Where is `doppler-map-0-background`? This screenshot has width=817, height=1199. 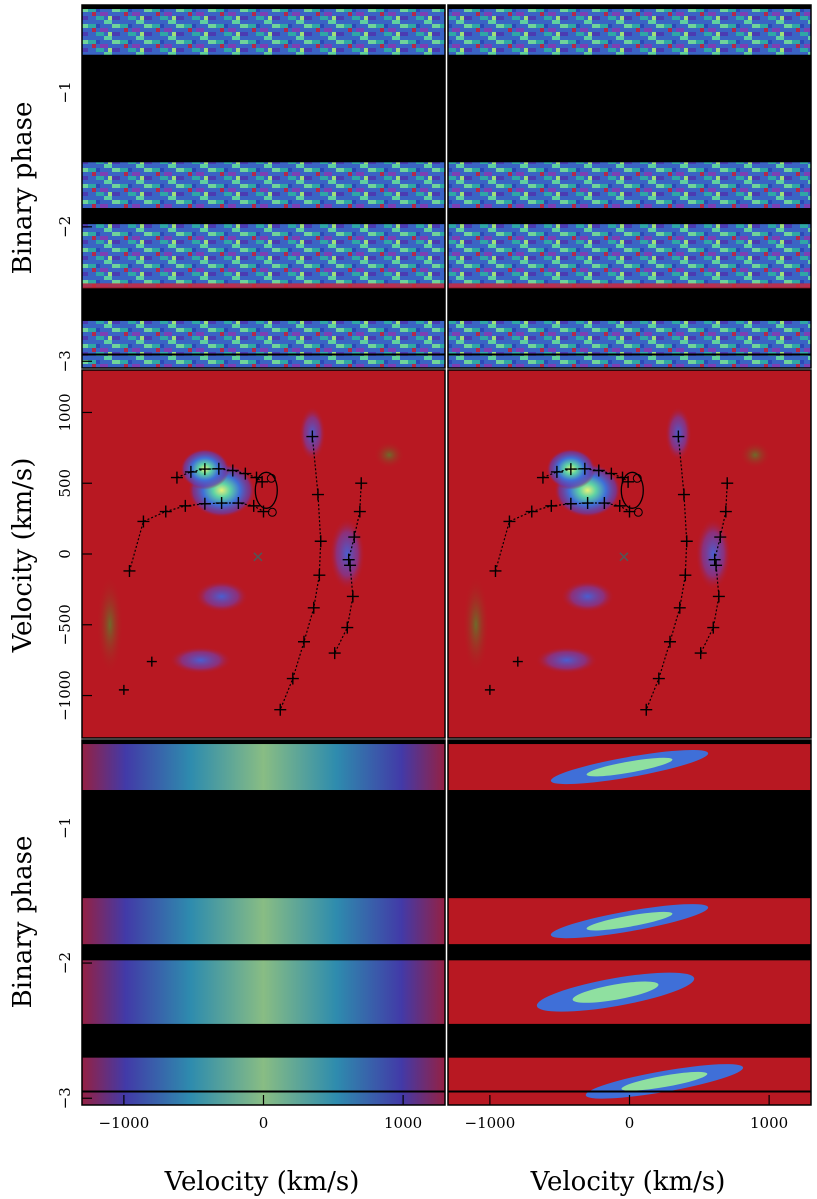 doppler-map-0-background is located at coordinates (263, 554).